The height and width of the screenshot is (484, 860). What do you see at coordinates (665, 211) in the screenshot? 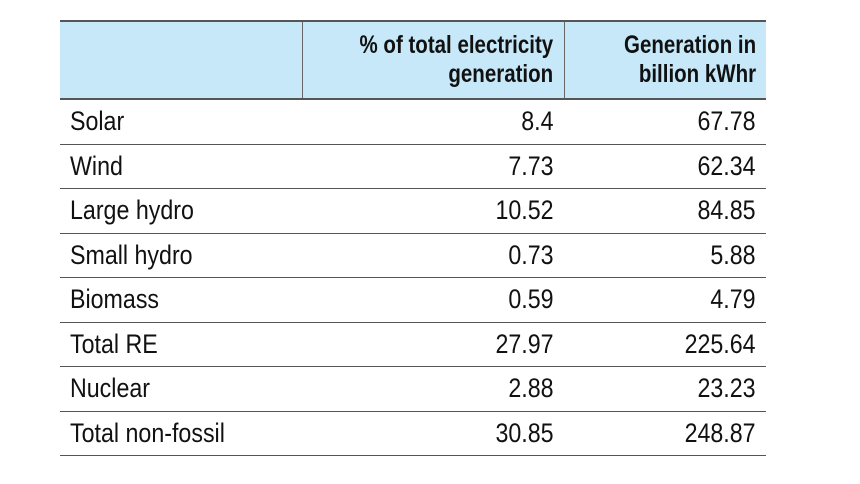
I see `generation-cell: 84.85` at bounding box center [665, 211].